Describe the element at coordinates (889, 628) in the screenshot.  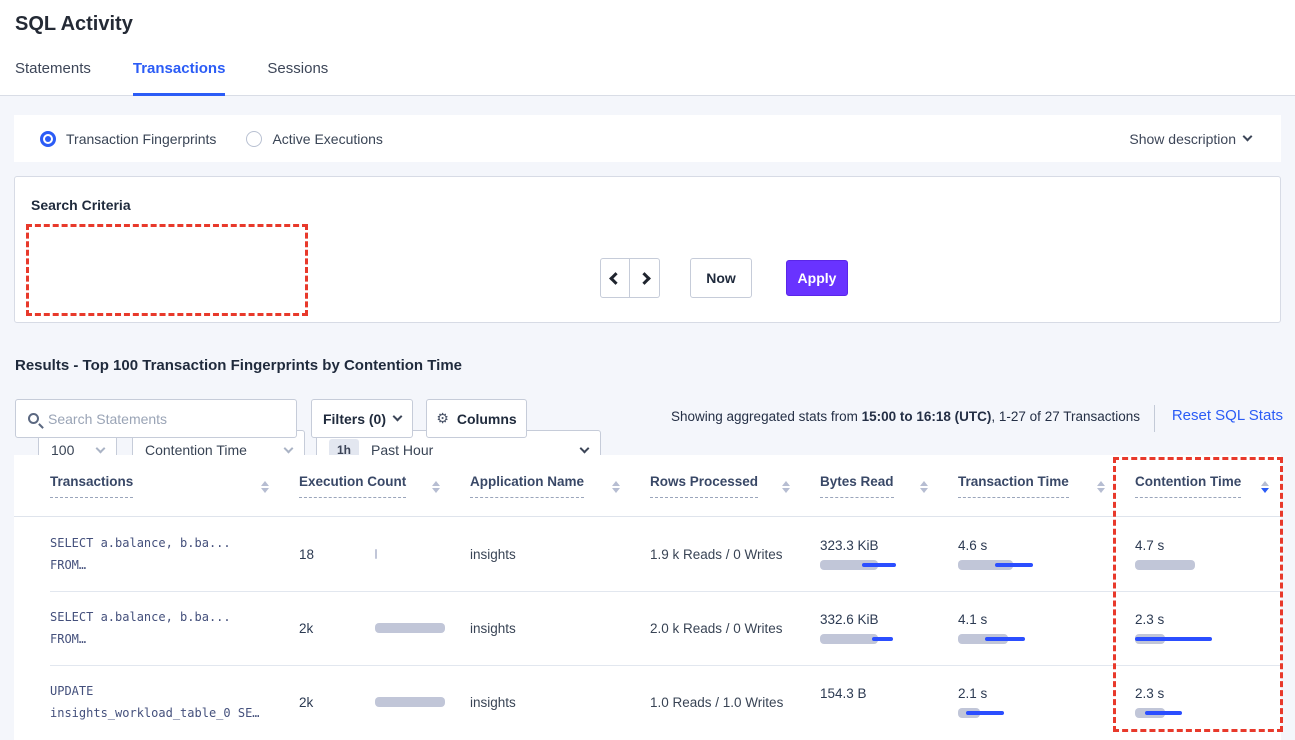
I see `bytes-read-cell: 332.6 KiB` at that location.